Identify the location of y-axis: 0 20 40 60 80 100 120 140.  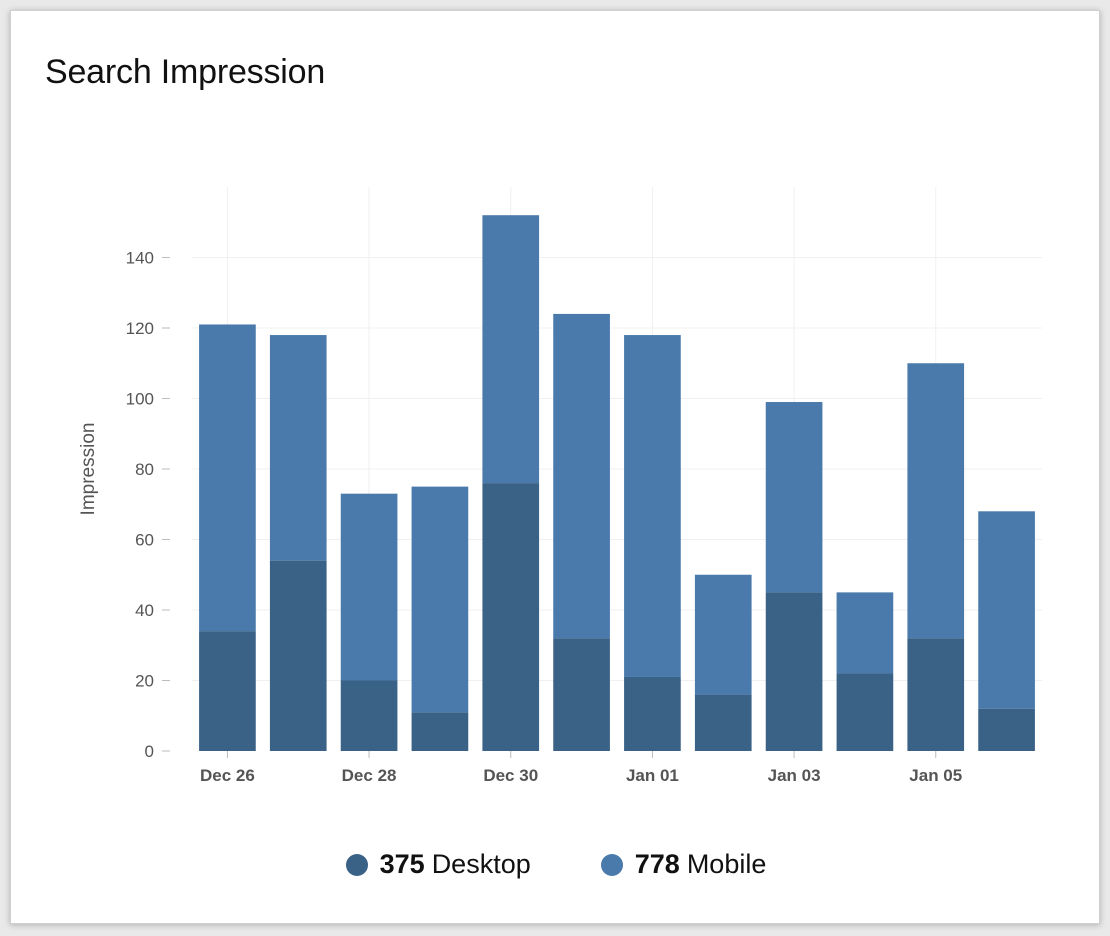
(148, 505).